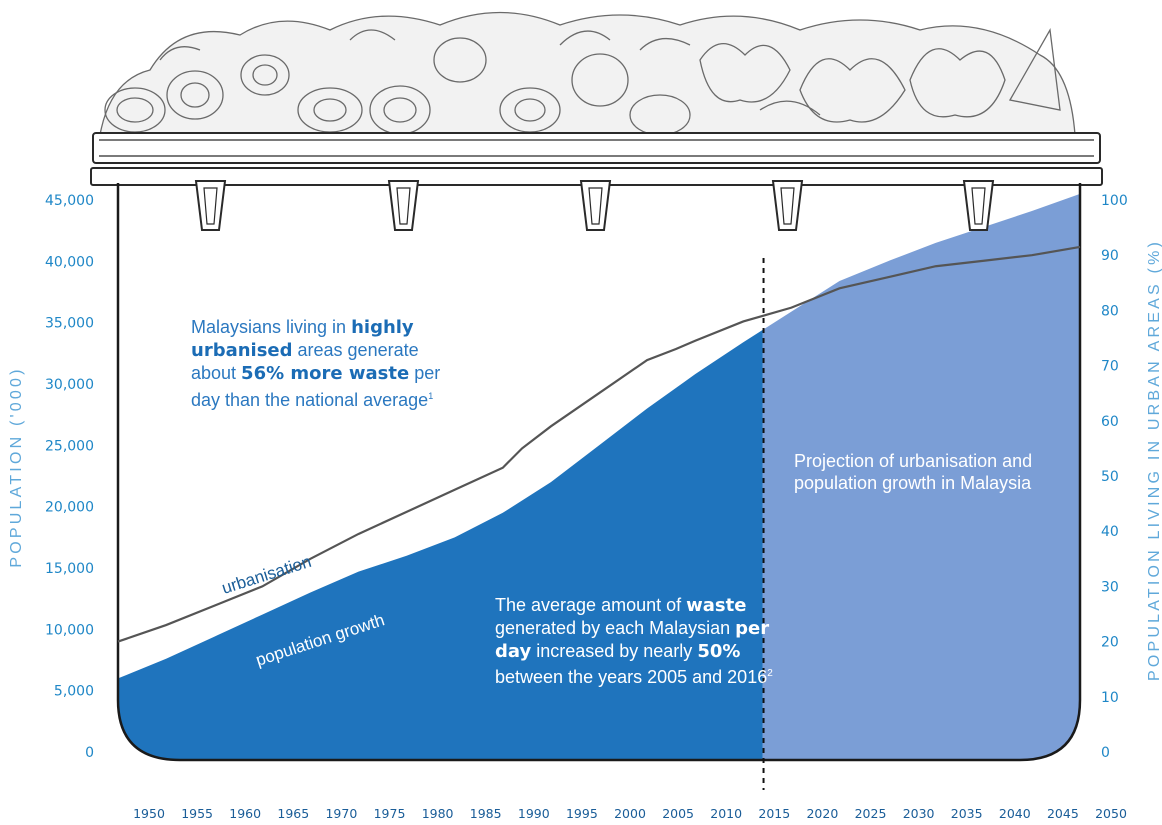  What do you see at coordinates (587, 73) in the screenshot?
I see `trash-pile-illustration` at bounding box center [587, 73].